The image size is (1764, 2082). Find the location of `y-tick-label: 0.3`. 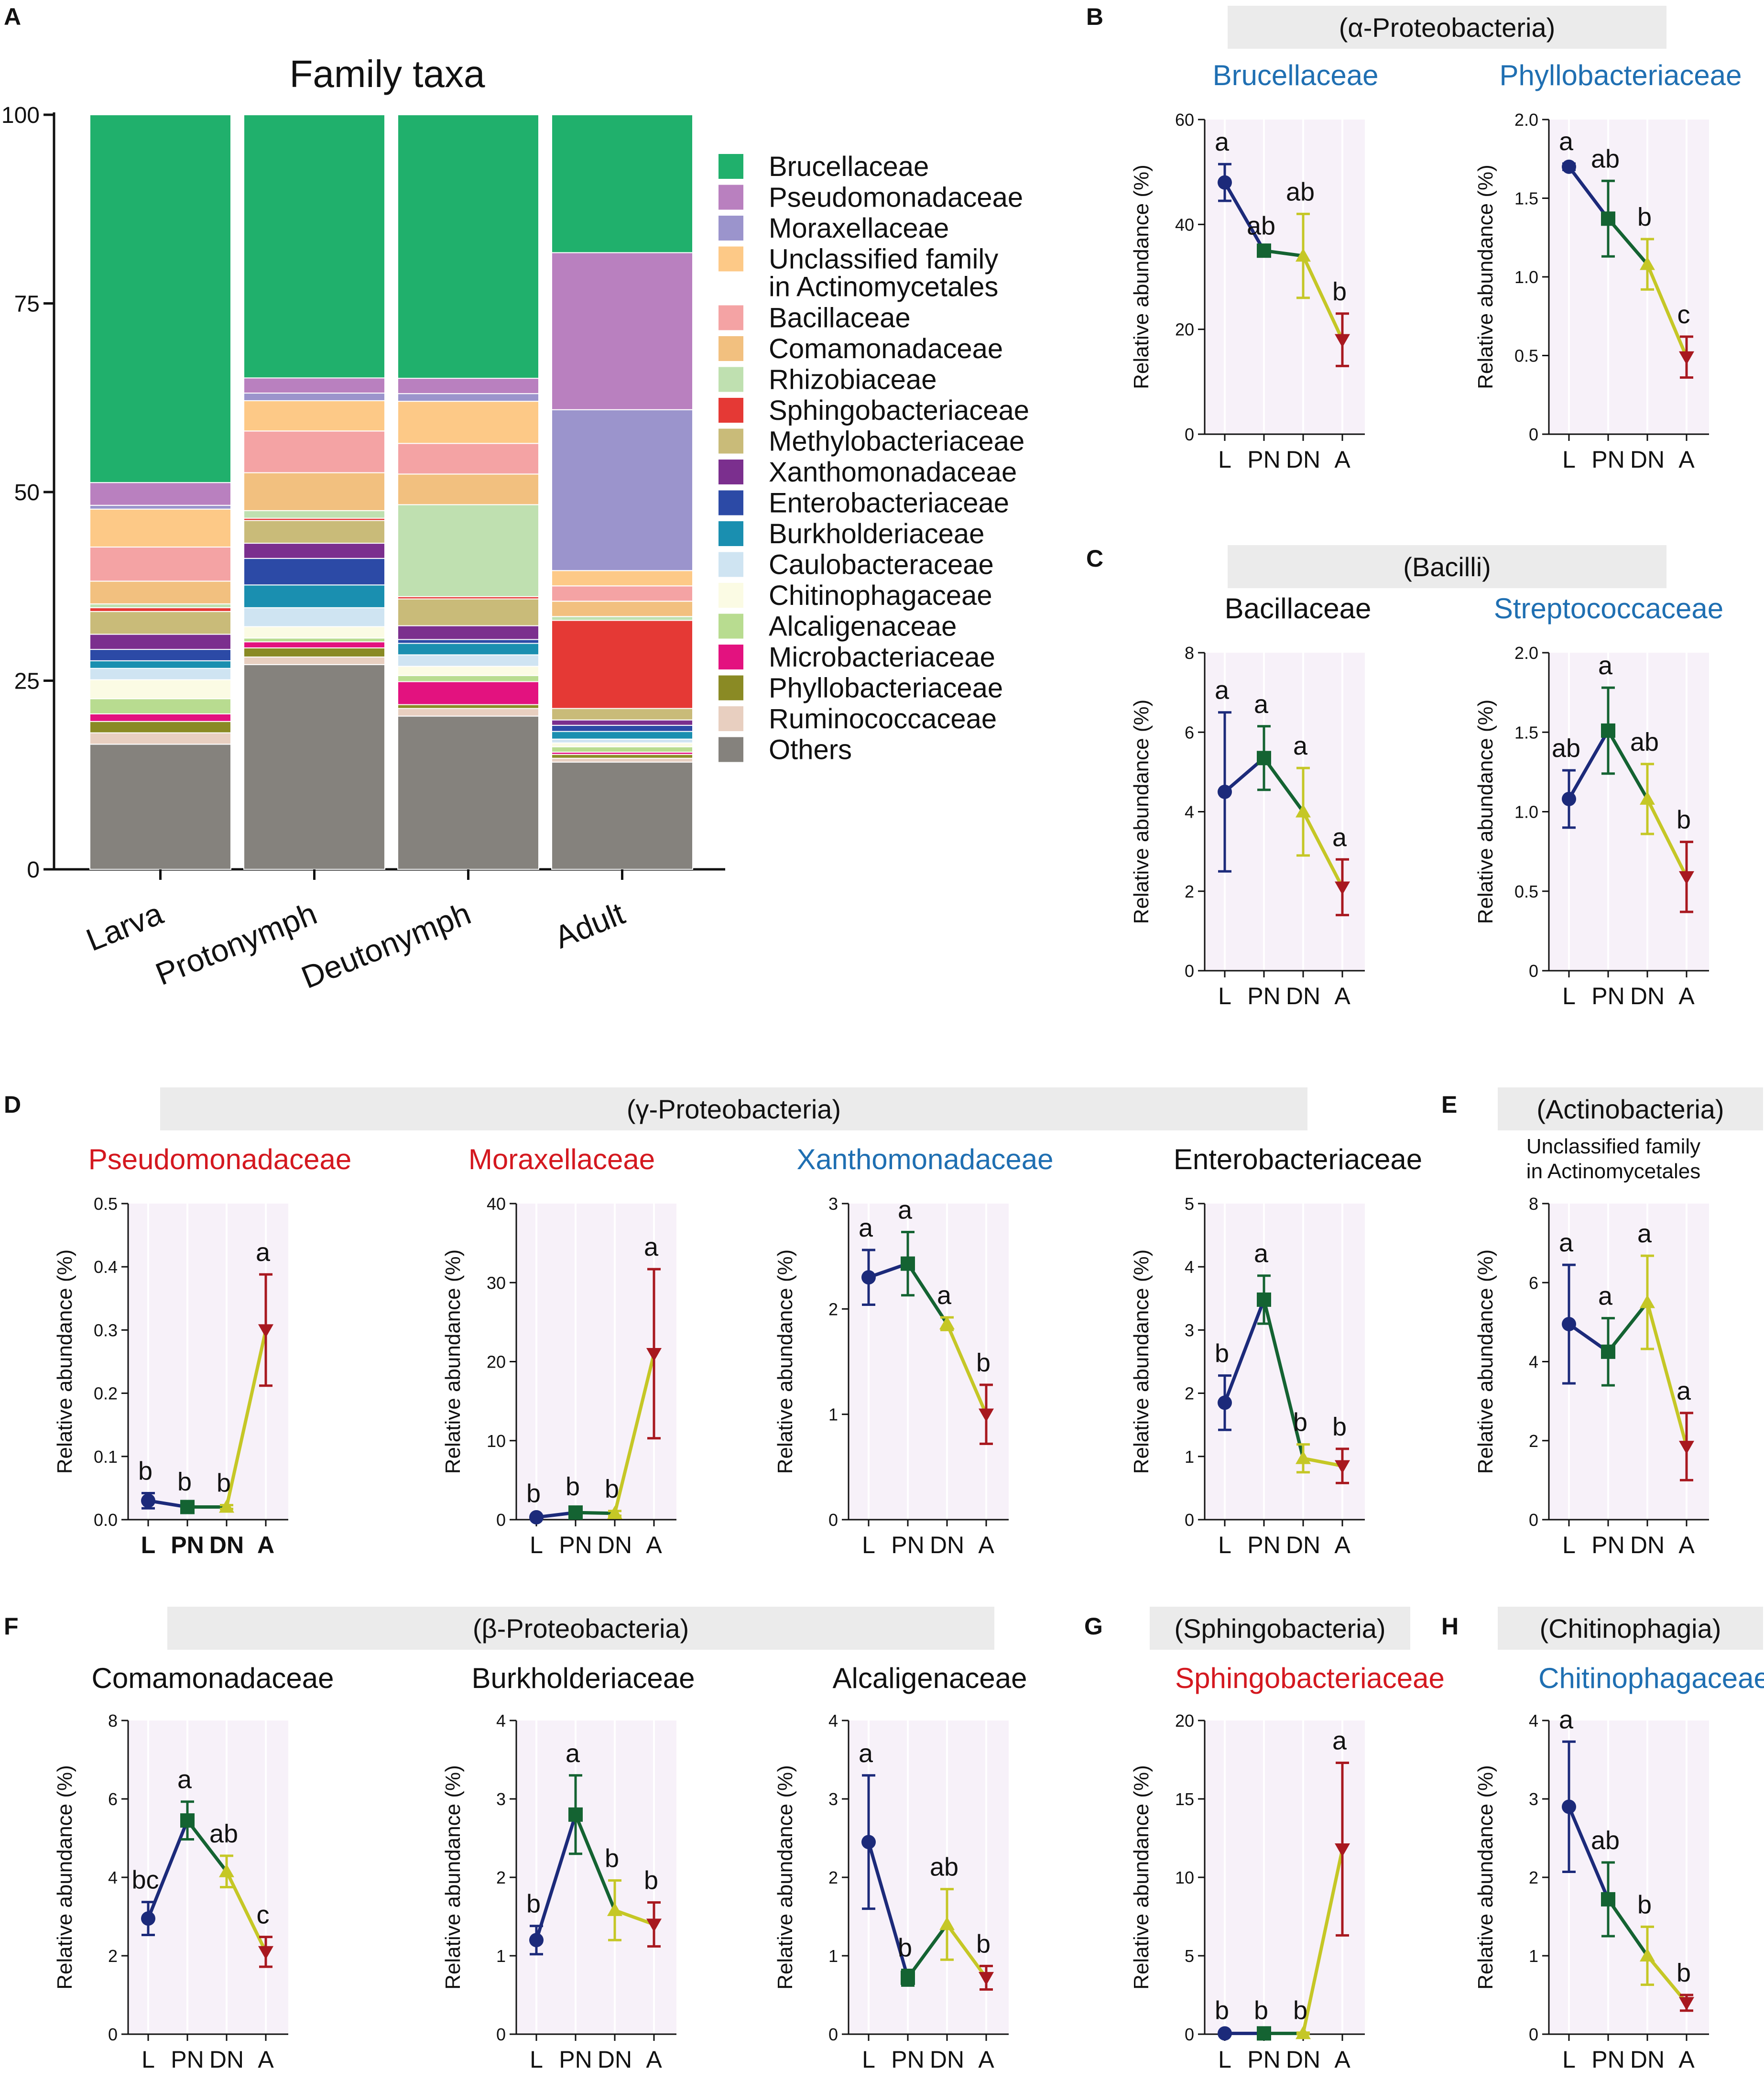

y-tick-label: 0.3 is located at coordinates (106, 1330).